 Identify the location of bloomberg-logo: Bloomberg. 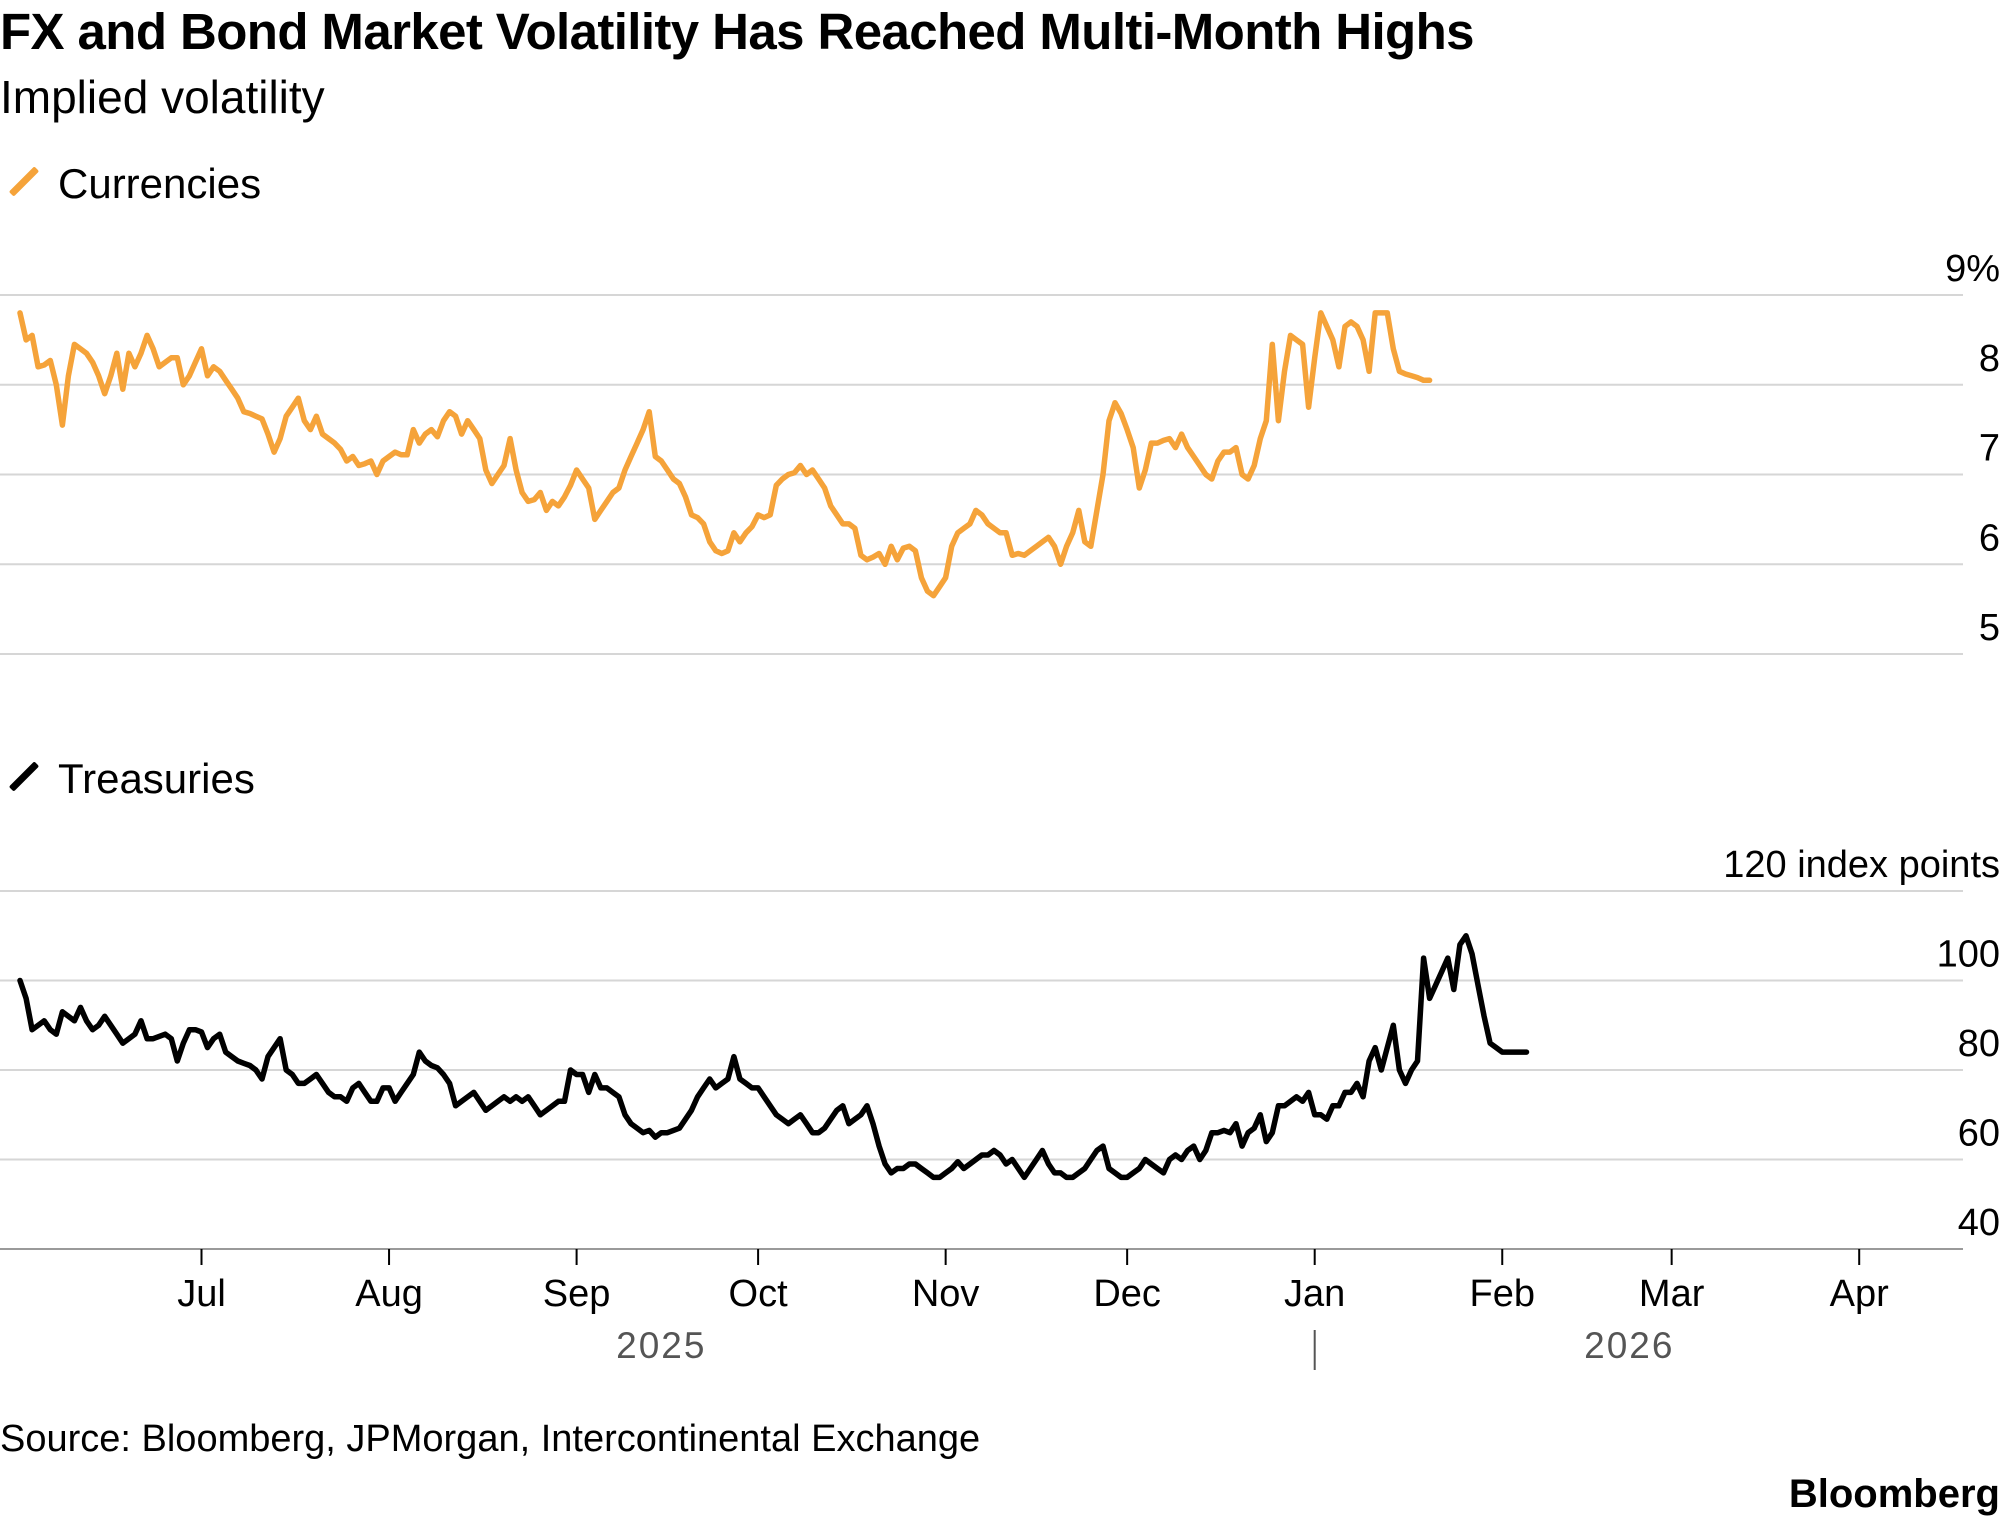
(1894, 1494).